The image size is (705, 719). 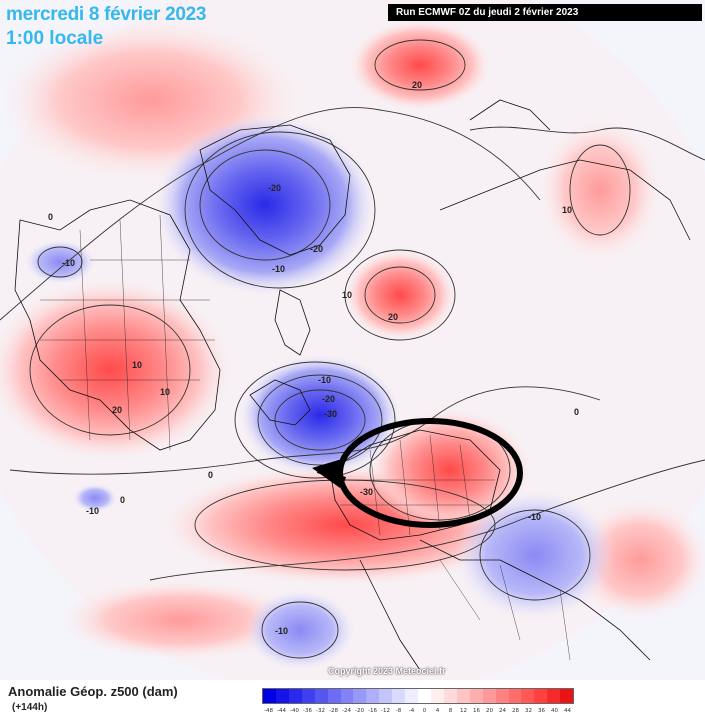 I want to click on negative-anomaly-africa, so click(x=300, y=630).